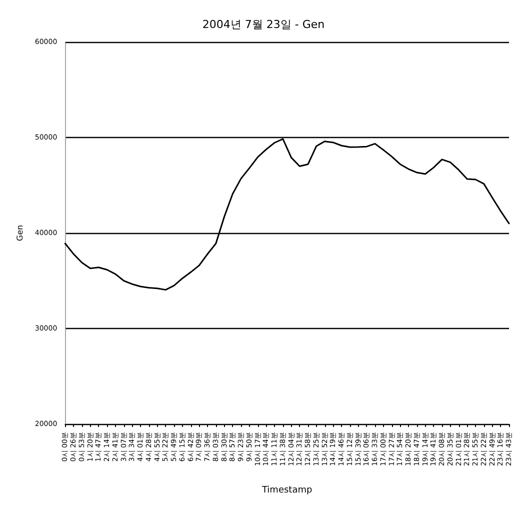 This screenshot has height=509, width=527. What do you see at coordinates (263, 24) in the screenshot?
I see `chart-title: 2004년 7월 23일 - Gen` at bounding box center [263, 24].